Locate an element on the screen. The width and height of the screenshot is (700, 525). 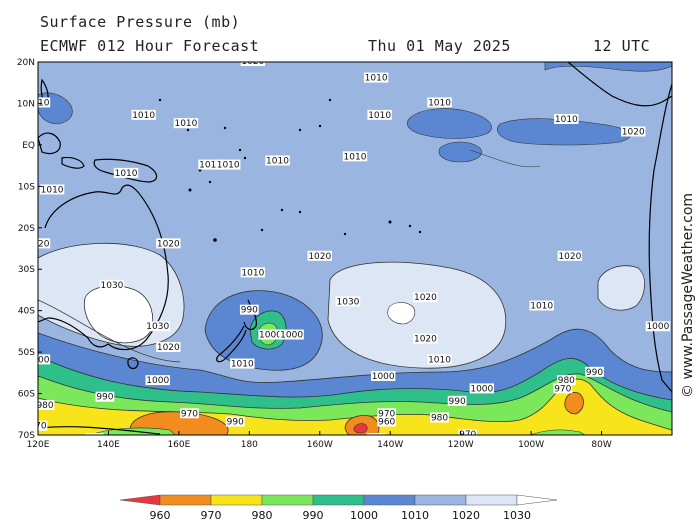
lat-label: EQ is located at coordinates (28, 146).